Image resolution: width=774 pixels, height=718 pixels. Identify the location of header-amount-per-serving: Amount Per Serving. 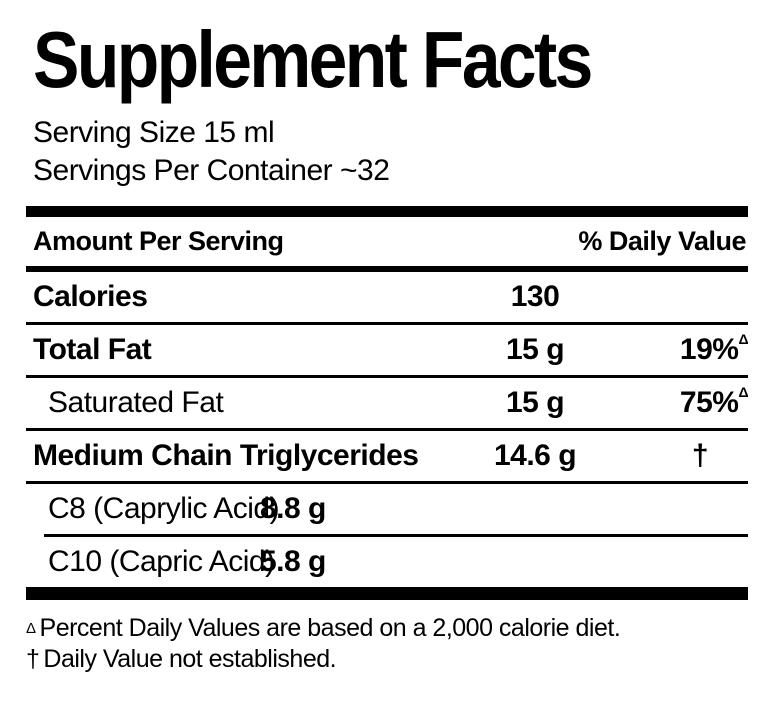
(158, 241).